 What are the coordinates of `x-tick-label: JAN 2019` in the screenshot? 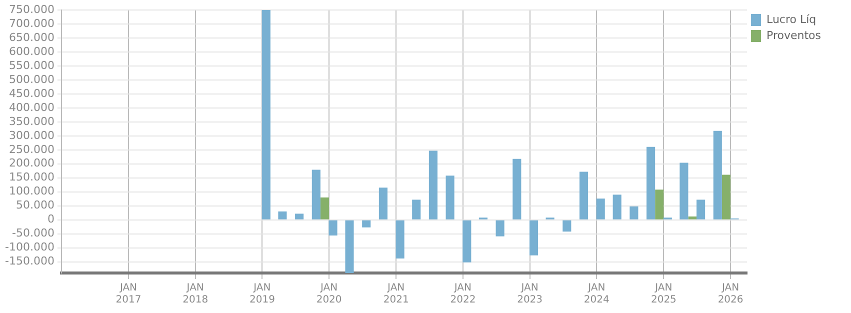 It's located at (262, 294).